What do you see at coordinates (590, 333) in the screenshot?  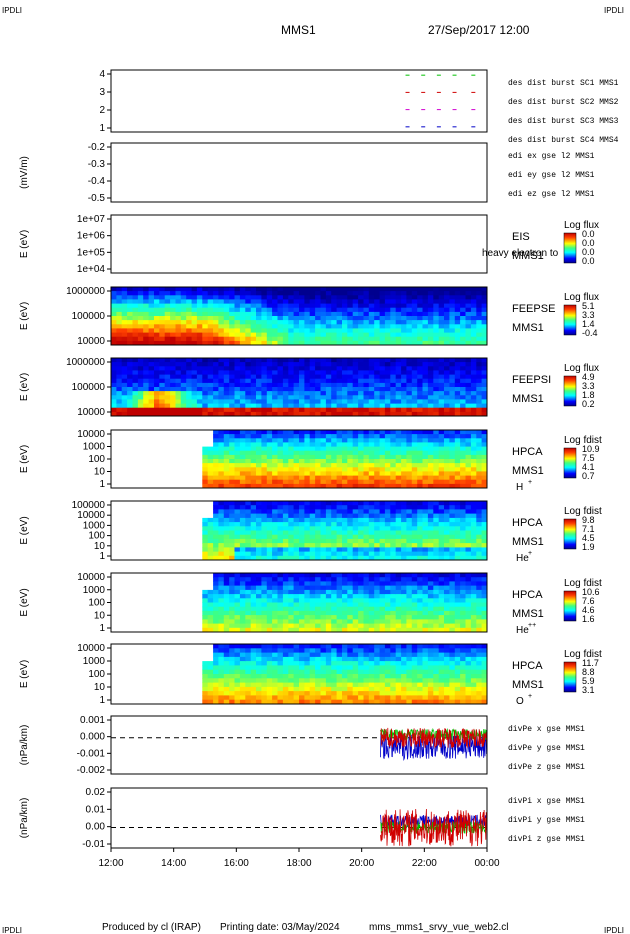 I see `colorbar-tick-label: -0.4` at bounding box center [590, 333].